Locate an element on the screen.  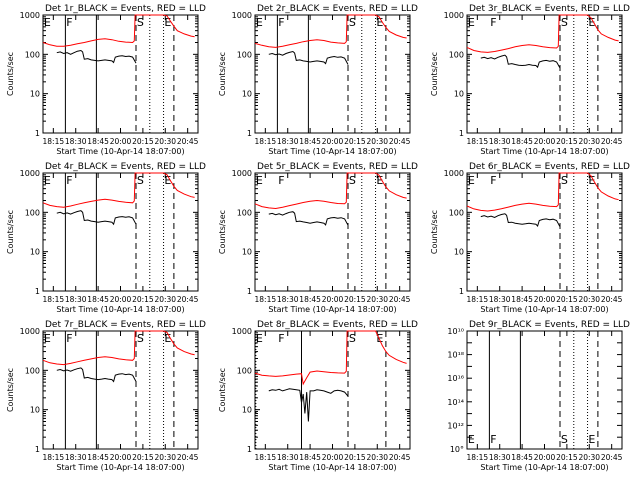
panel-title: Det 8r_BLACK = Events, RED = LLD is located at coordinates (337, 325).